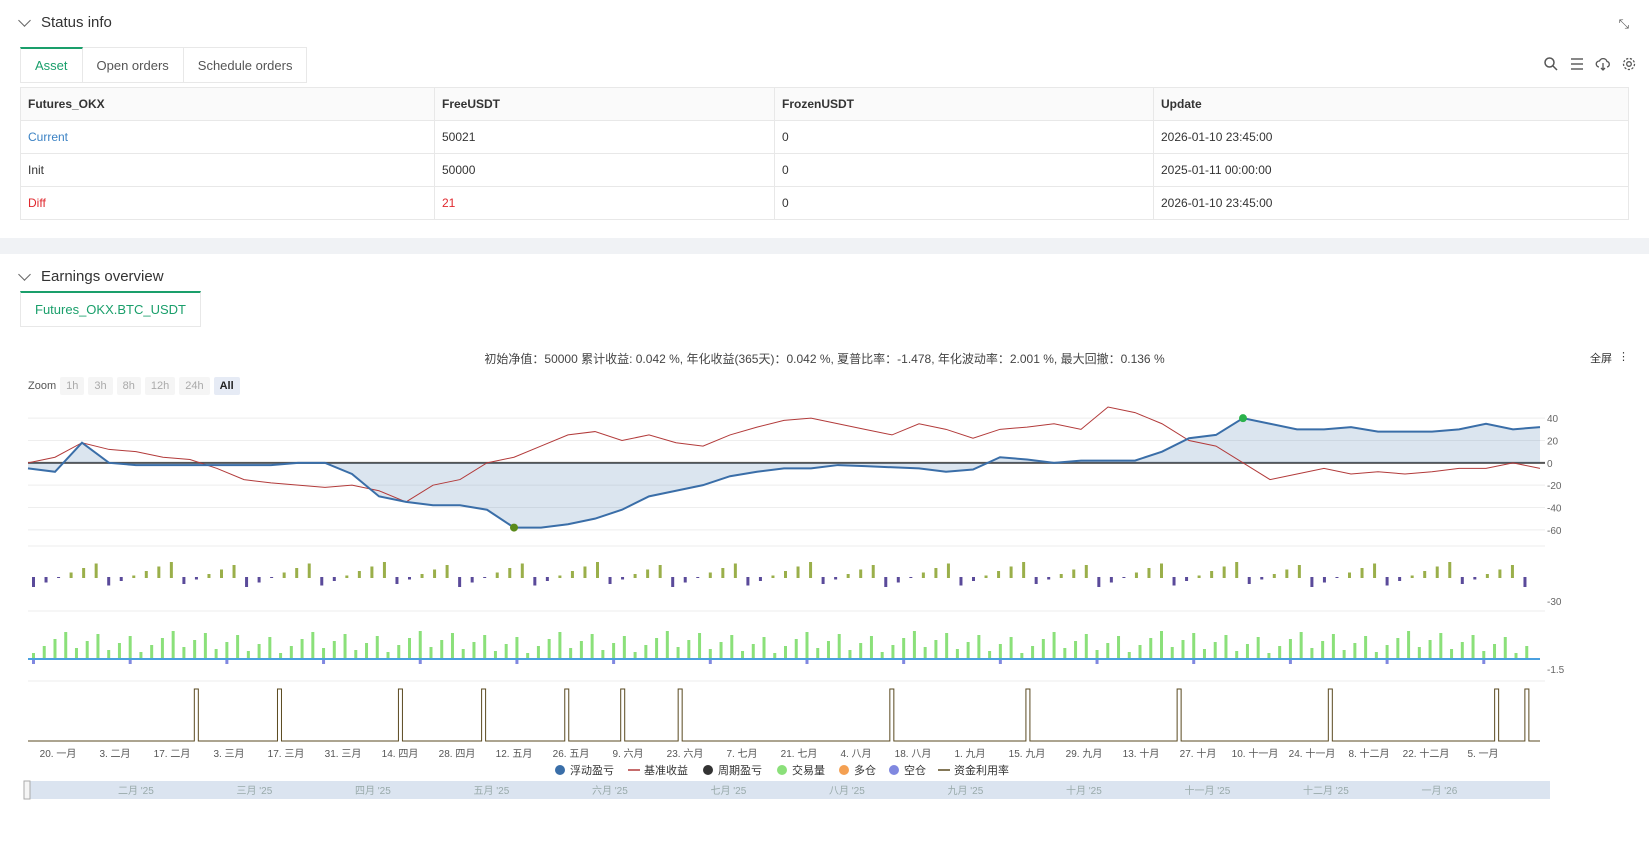 The image size is (1649, 853). Describe the element at coordinates (72, 386) in the screenshot. I see `zoom-1h-button: 1h` at that location.